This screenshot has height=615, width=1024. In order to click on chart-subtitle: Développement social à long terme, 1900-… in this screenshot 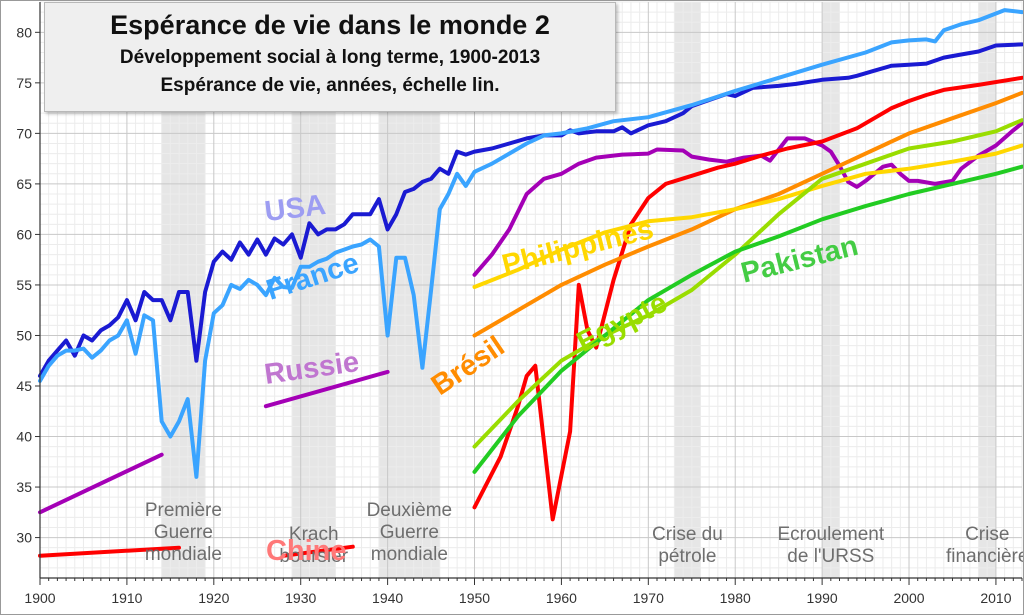, I will do `click(330, 57)`.